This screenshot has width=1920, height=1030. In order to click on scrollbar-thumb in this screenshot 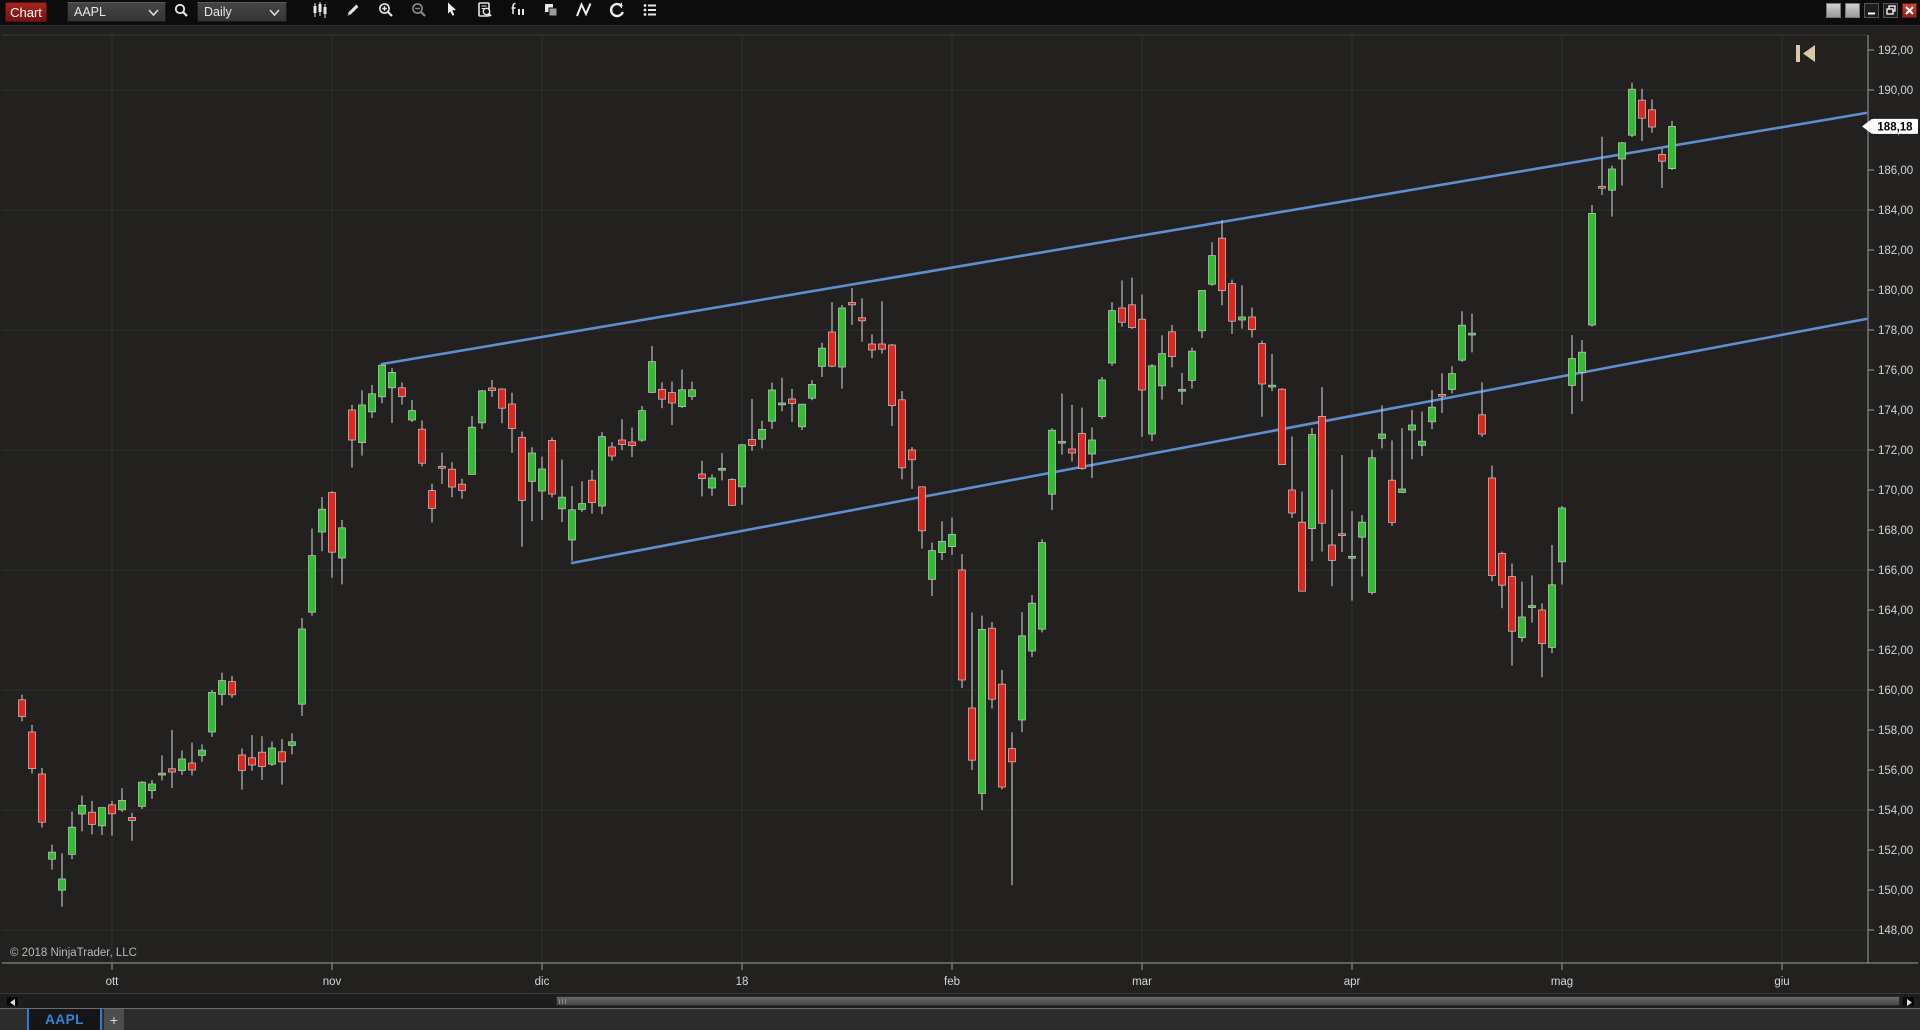, I will do `click(1228, 1001)`.